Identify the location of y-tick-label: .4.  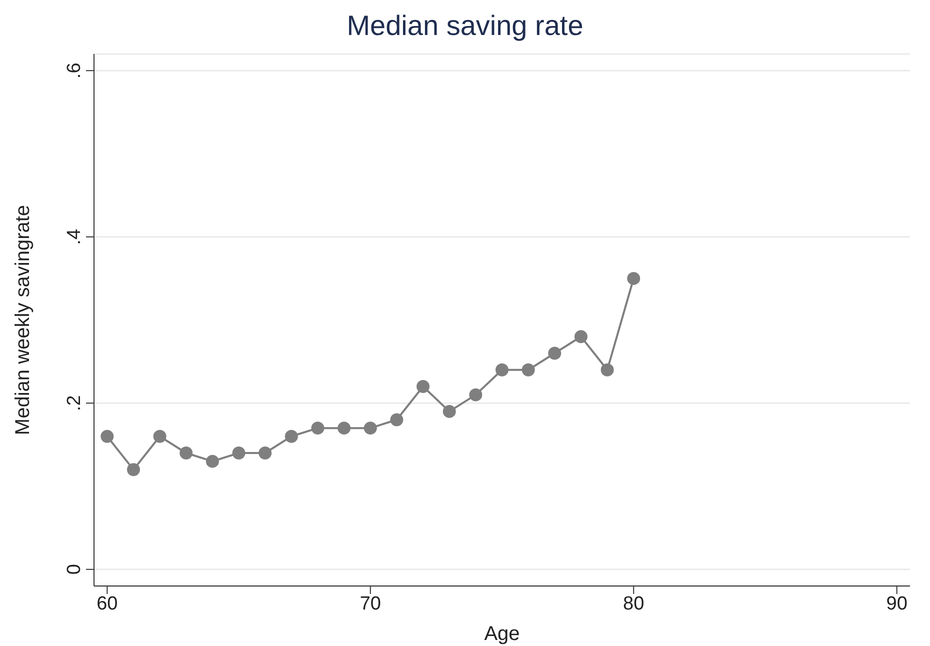
(74, 236).